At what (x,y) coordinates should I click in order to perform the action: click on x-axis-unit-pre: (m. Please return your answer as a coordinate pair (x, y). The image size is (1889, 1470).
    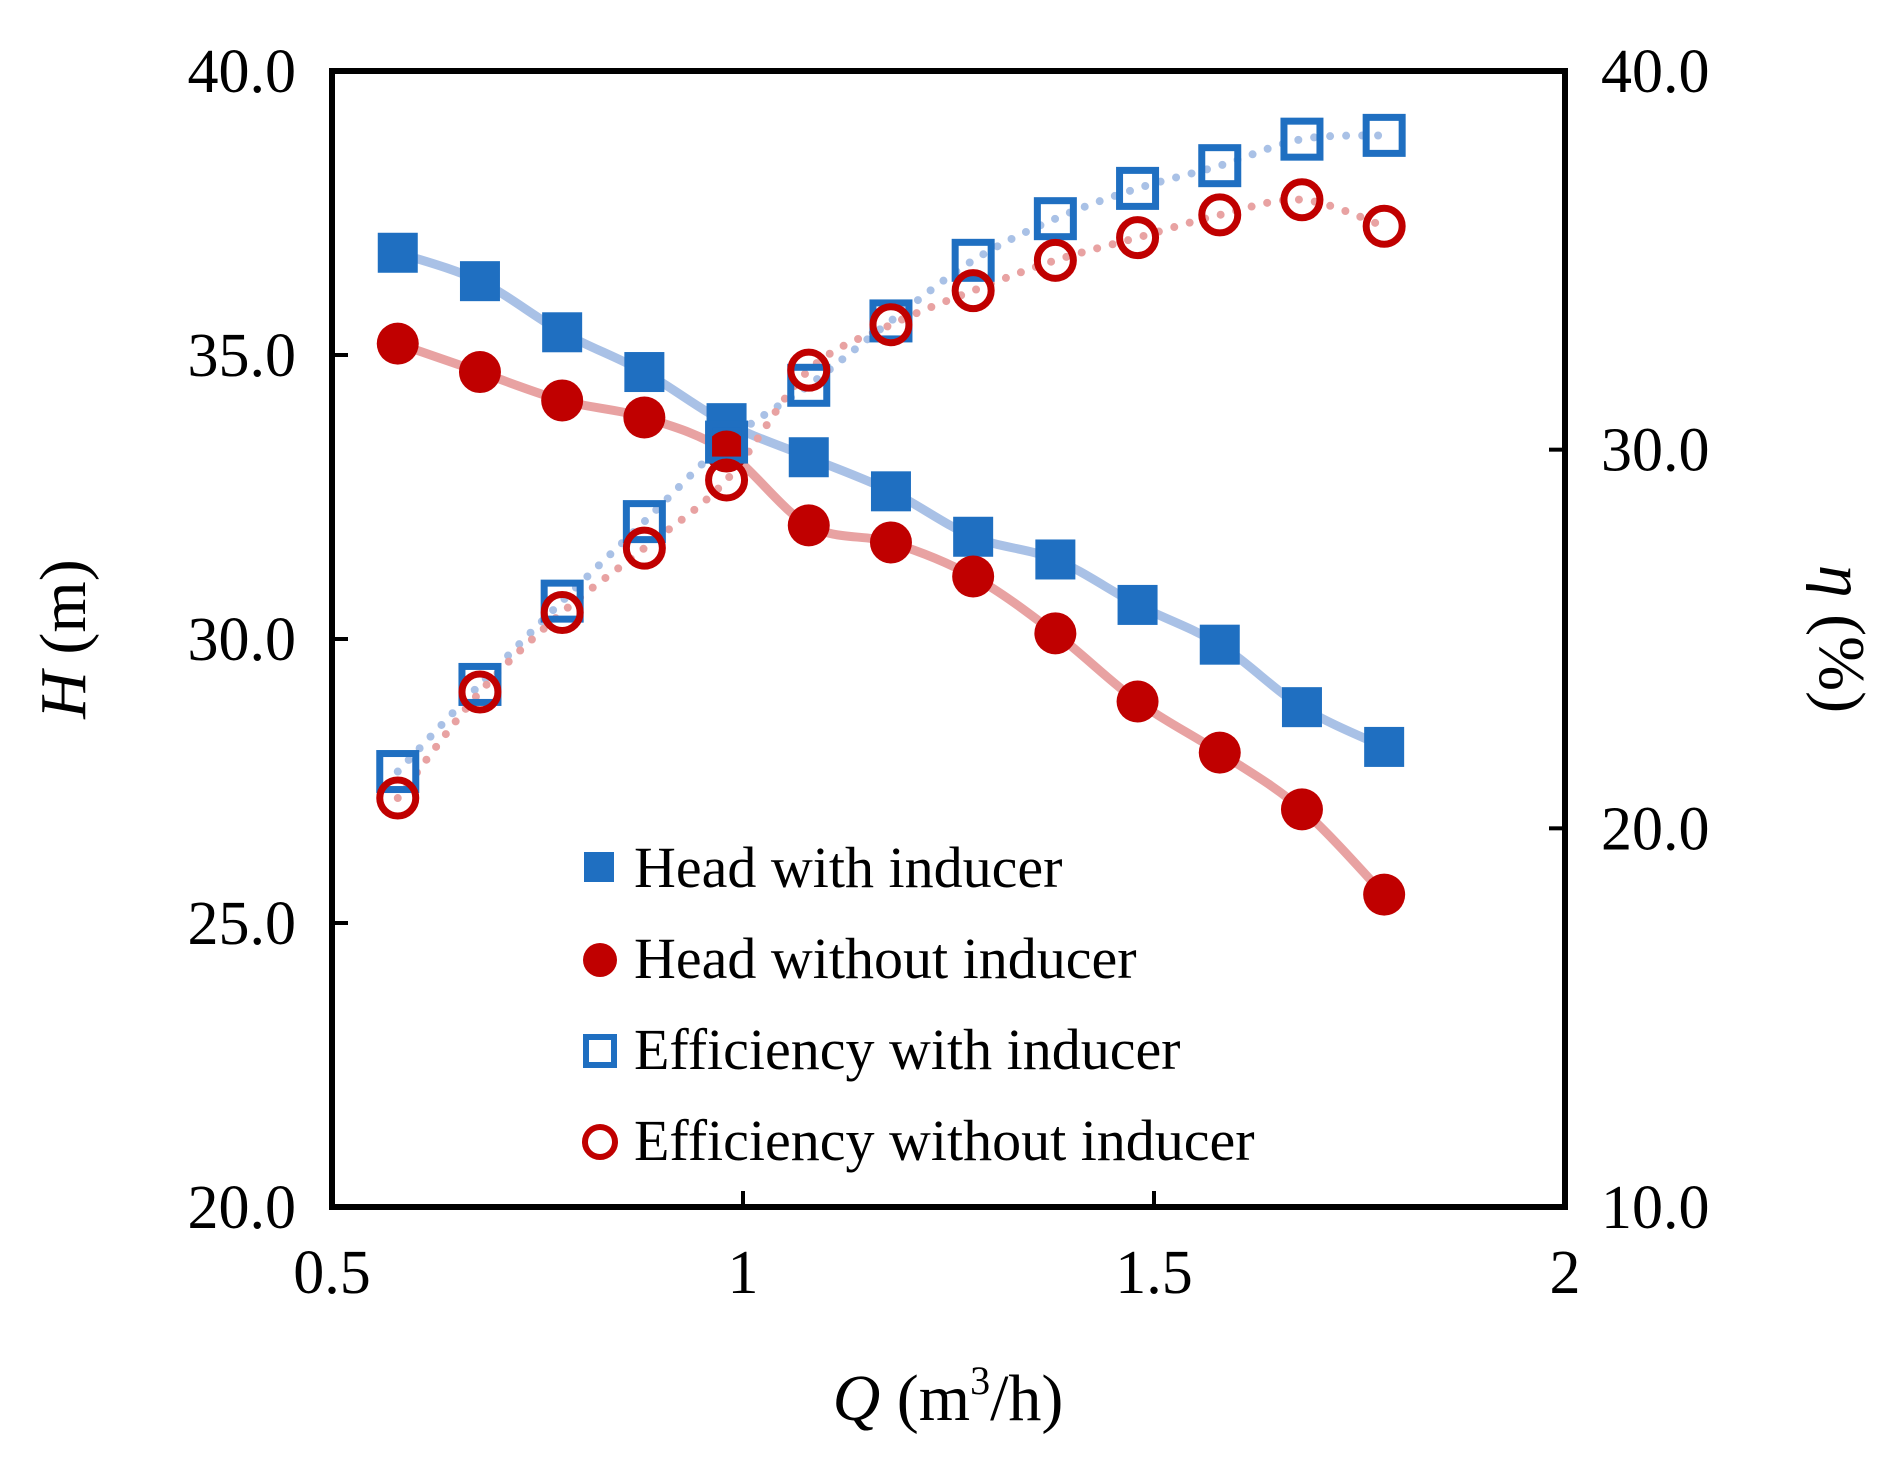
    Looking at the image, I should click on (925, 1398).